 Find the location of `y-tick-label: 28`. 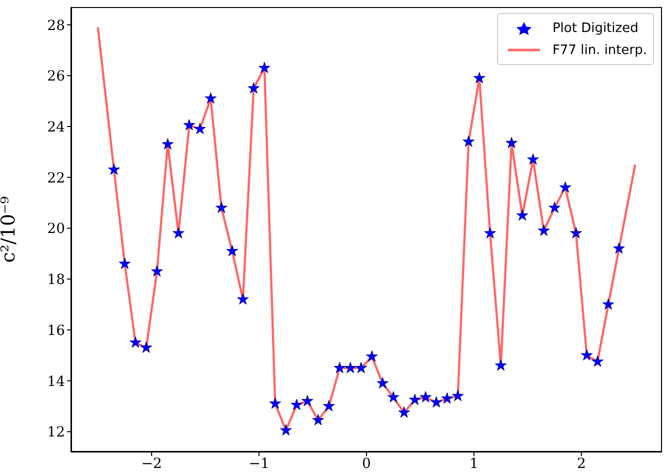

y-tick-label: 28 is located at coordinates (56, 26).